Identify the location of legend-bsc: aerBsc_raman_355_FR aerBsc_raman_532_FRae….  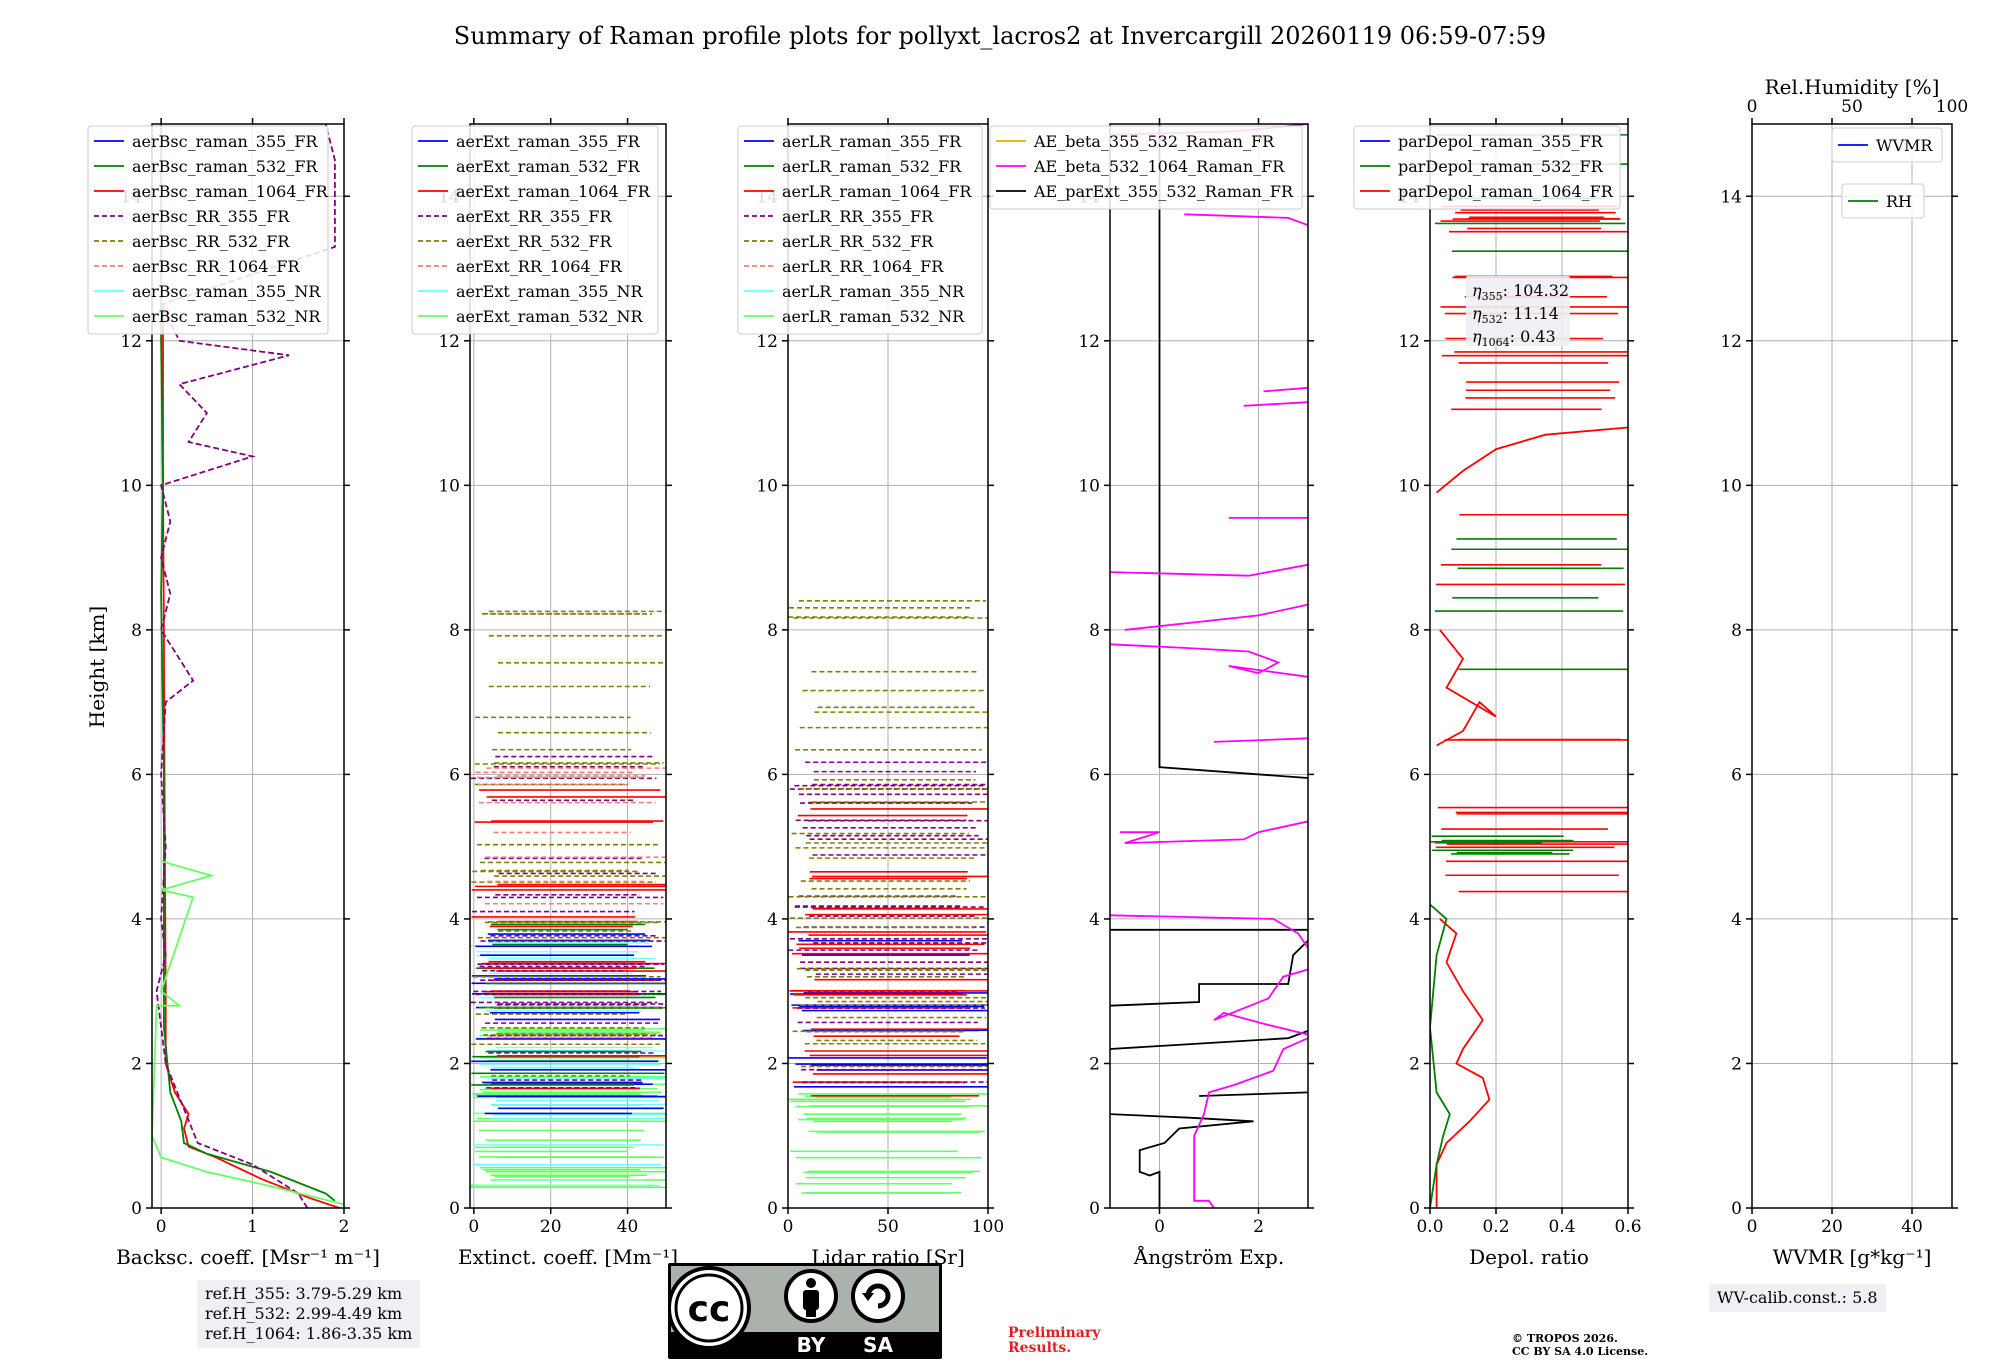
(208, 230).